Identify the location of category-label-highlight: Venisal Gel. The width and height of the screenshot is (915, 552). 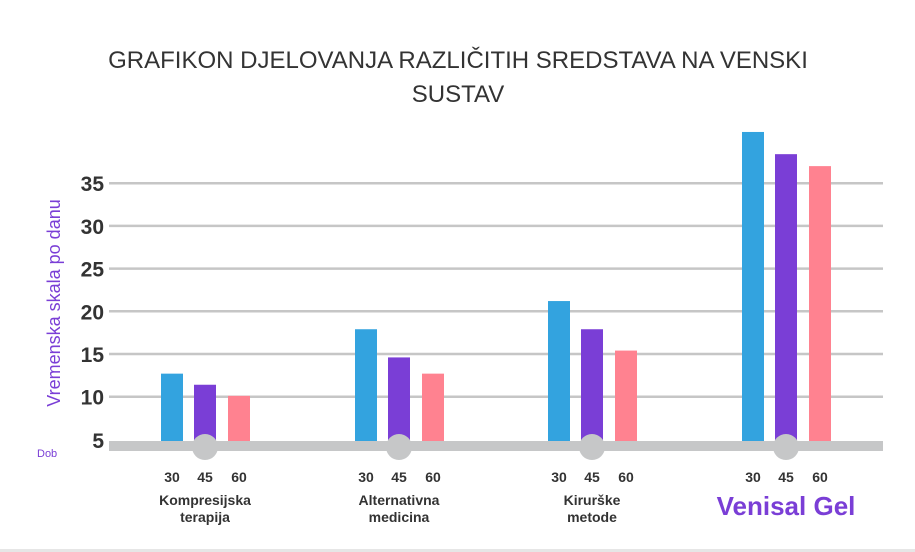
(786, 506).